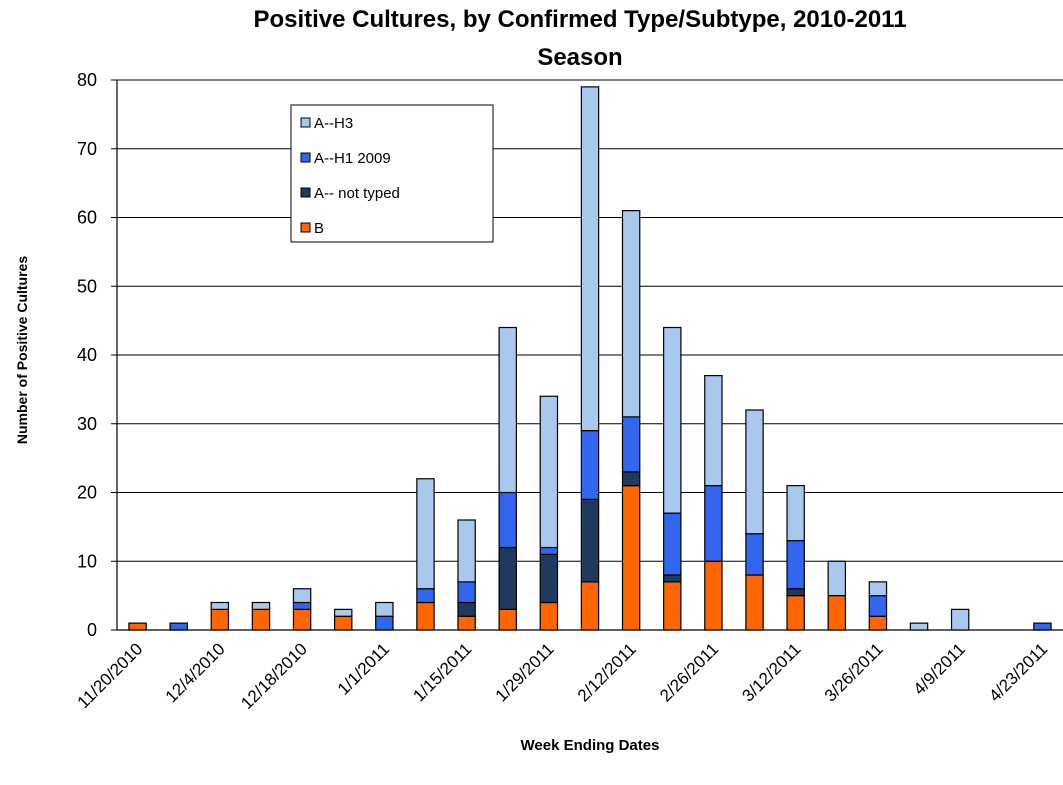 This screenshot has height=785, width=1063. I want to click on y-tick-label: 60, so click(87, 218).